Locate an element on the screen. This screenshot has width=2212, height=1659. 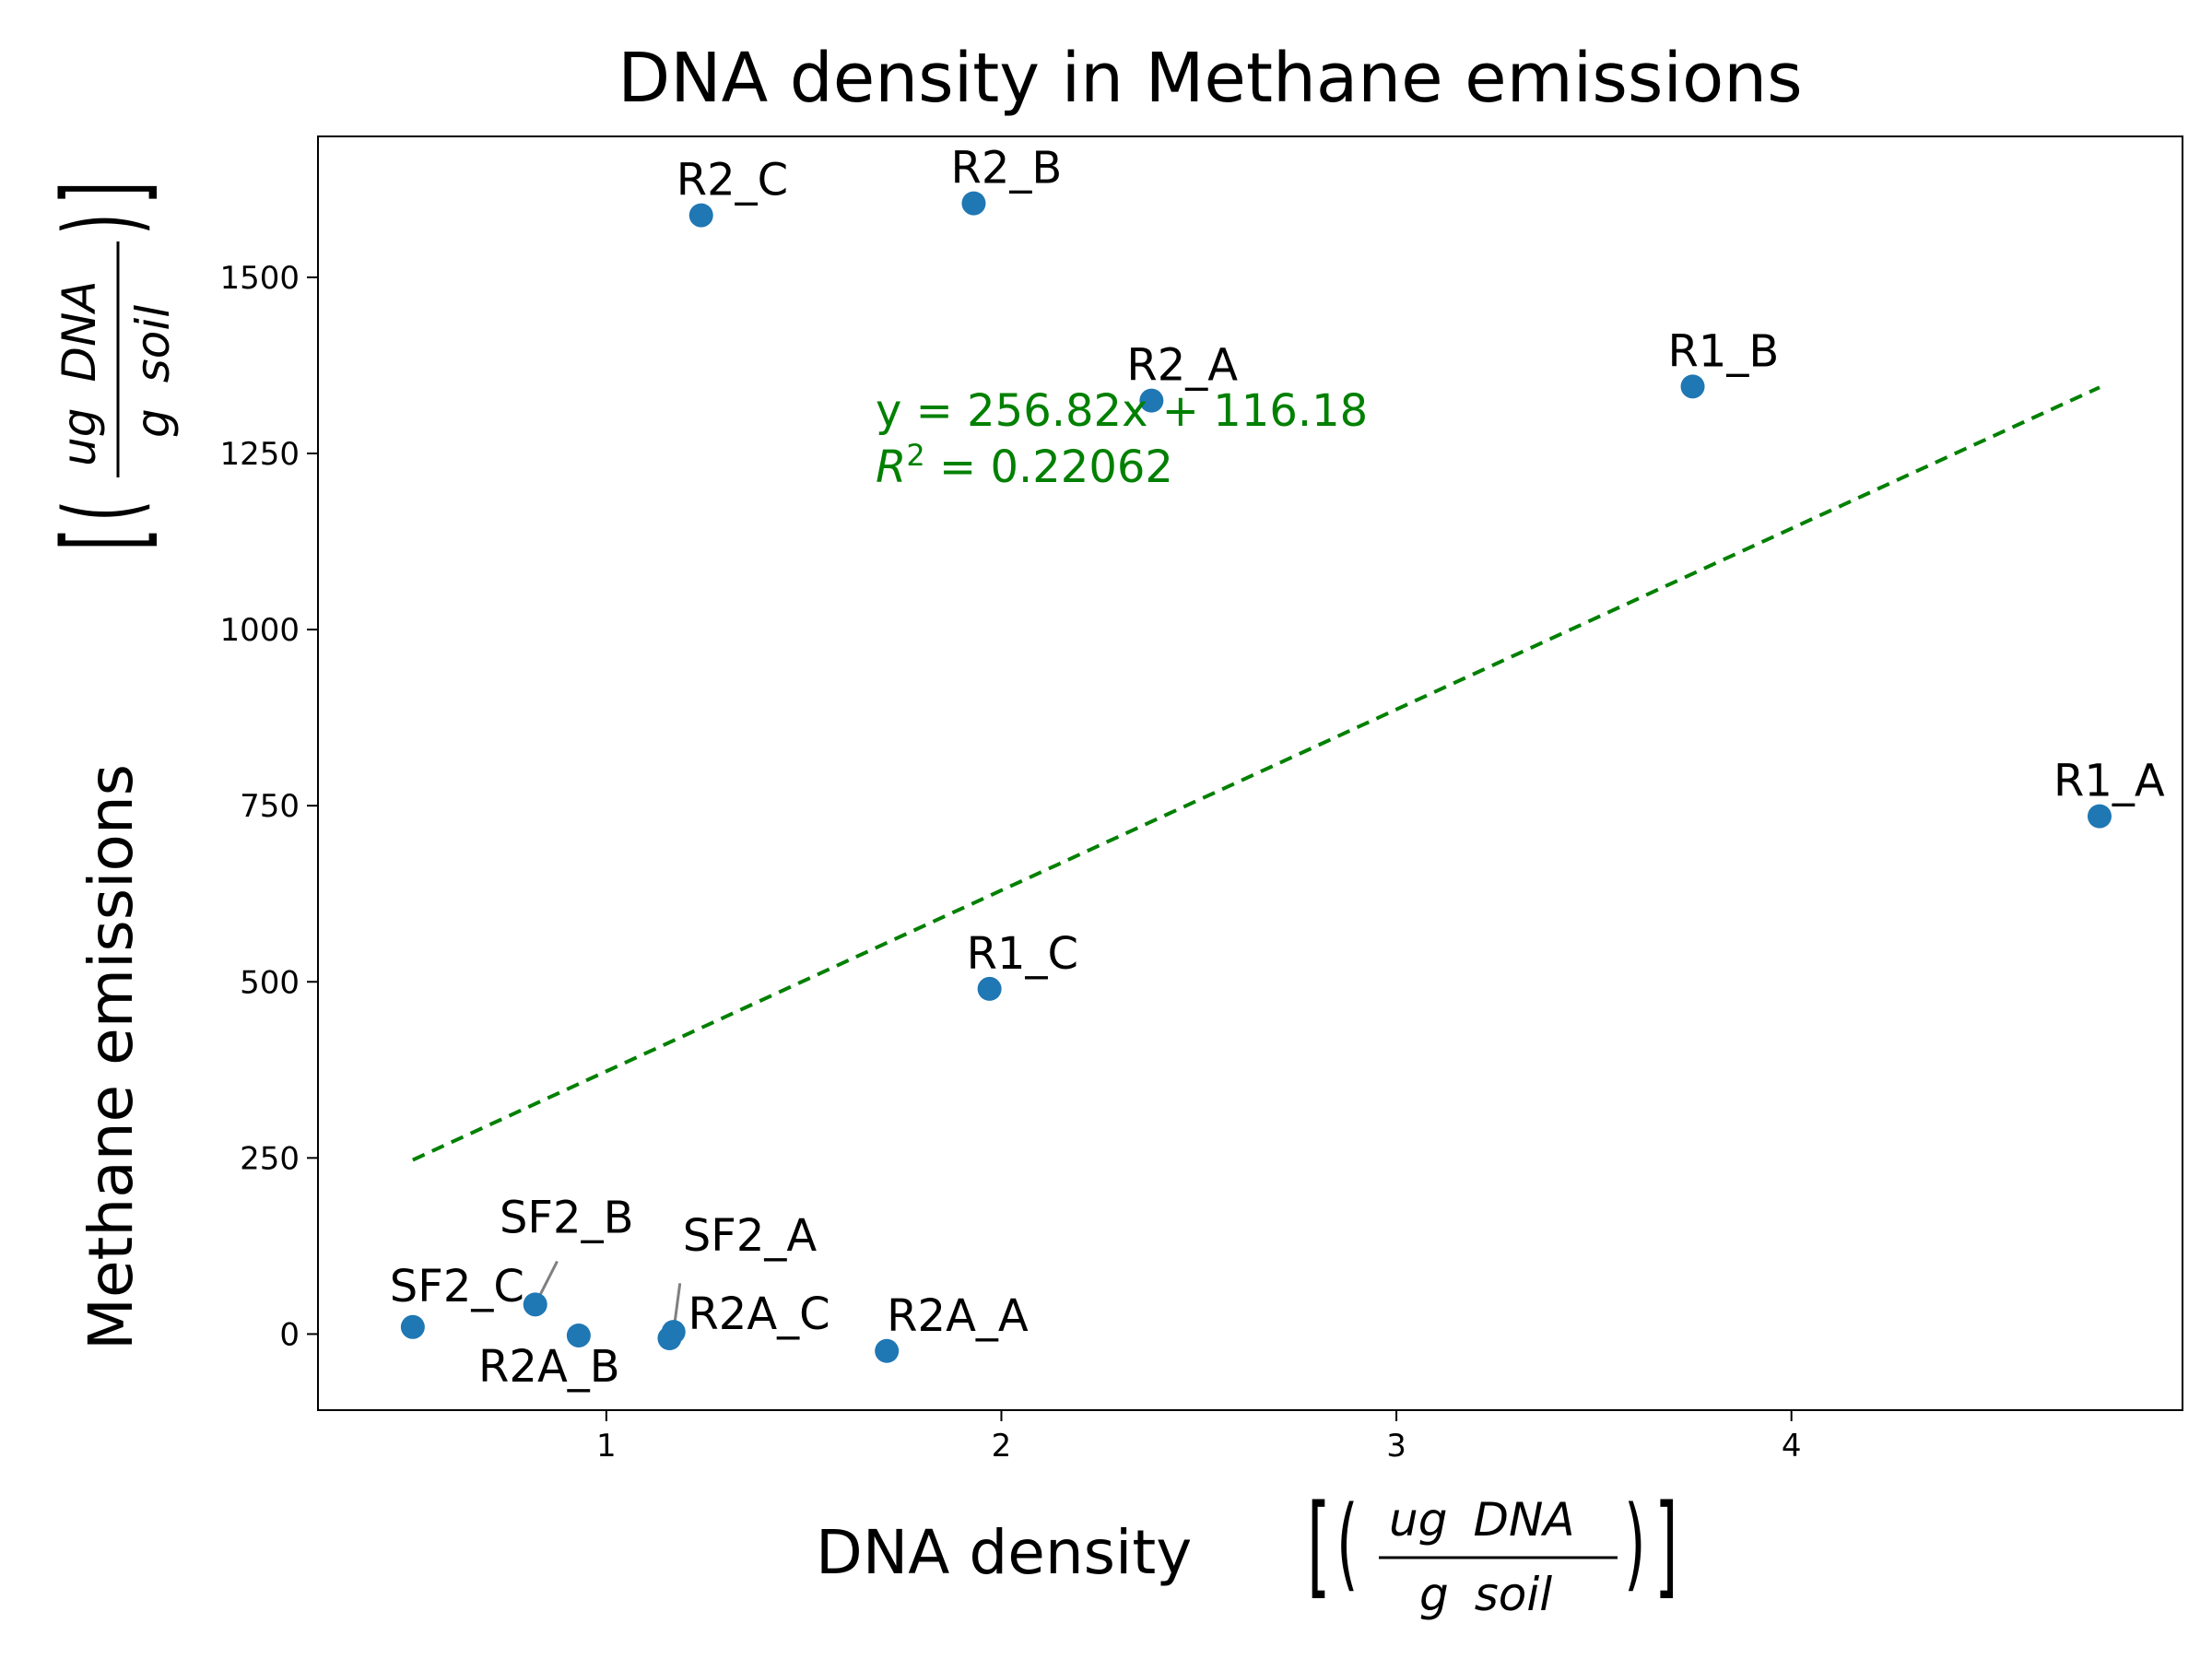
point-label: R1_A is located at coordinates (2109, 781).